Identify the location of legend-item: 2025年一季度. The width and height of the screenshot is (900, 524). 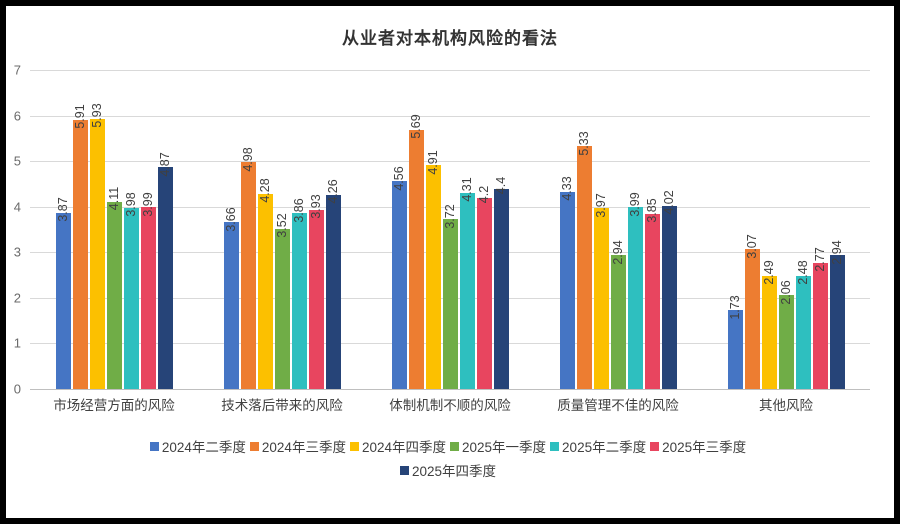
(500, 446).